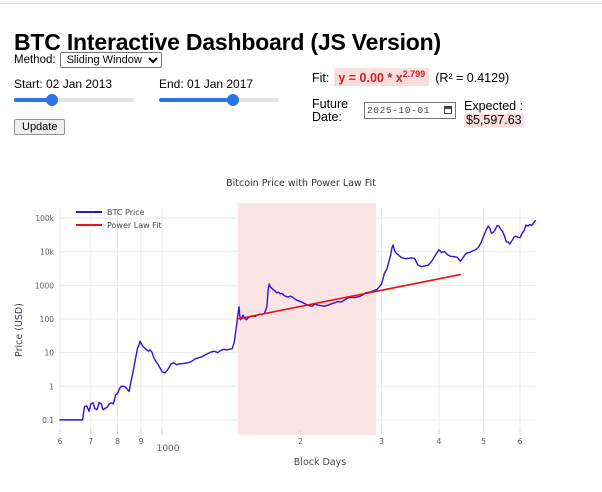  I want to click on future-date-input, so click(410, 111).